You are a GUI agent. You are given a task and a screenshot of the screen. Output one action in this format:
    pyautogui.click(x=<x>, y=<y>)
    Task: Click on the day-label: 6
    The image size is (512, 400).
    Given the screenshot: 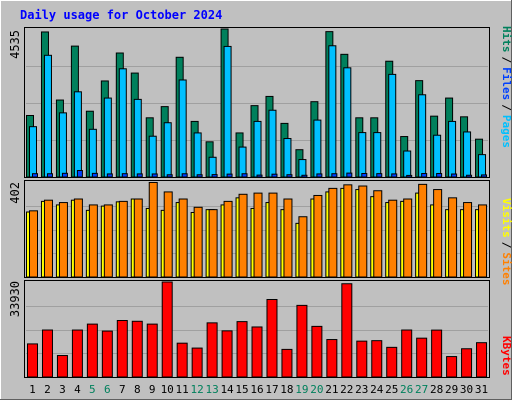 What is the action you would take?
    pyautogui.click(x=107, y=389)
    